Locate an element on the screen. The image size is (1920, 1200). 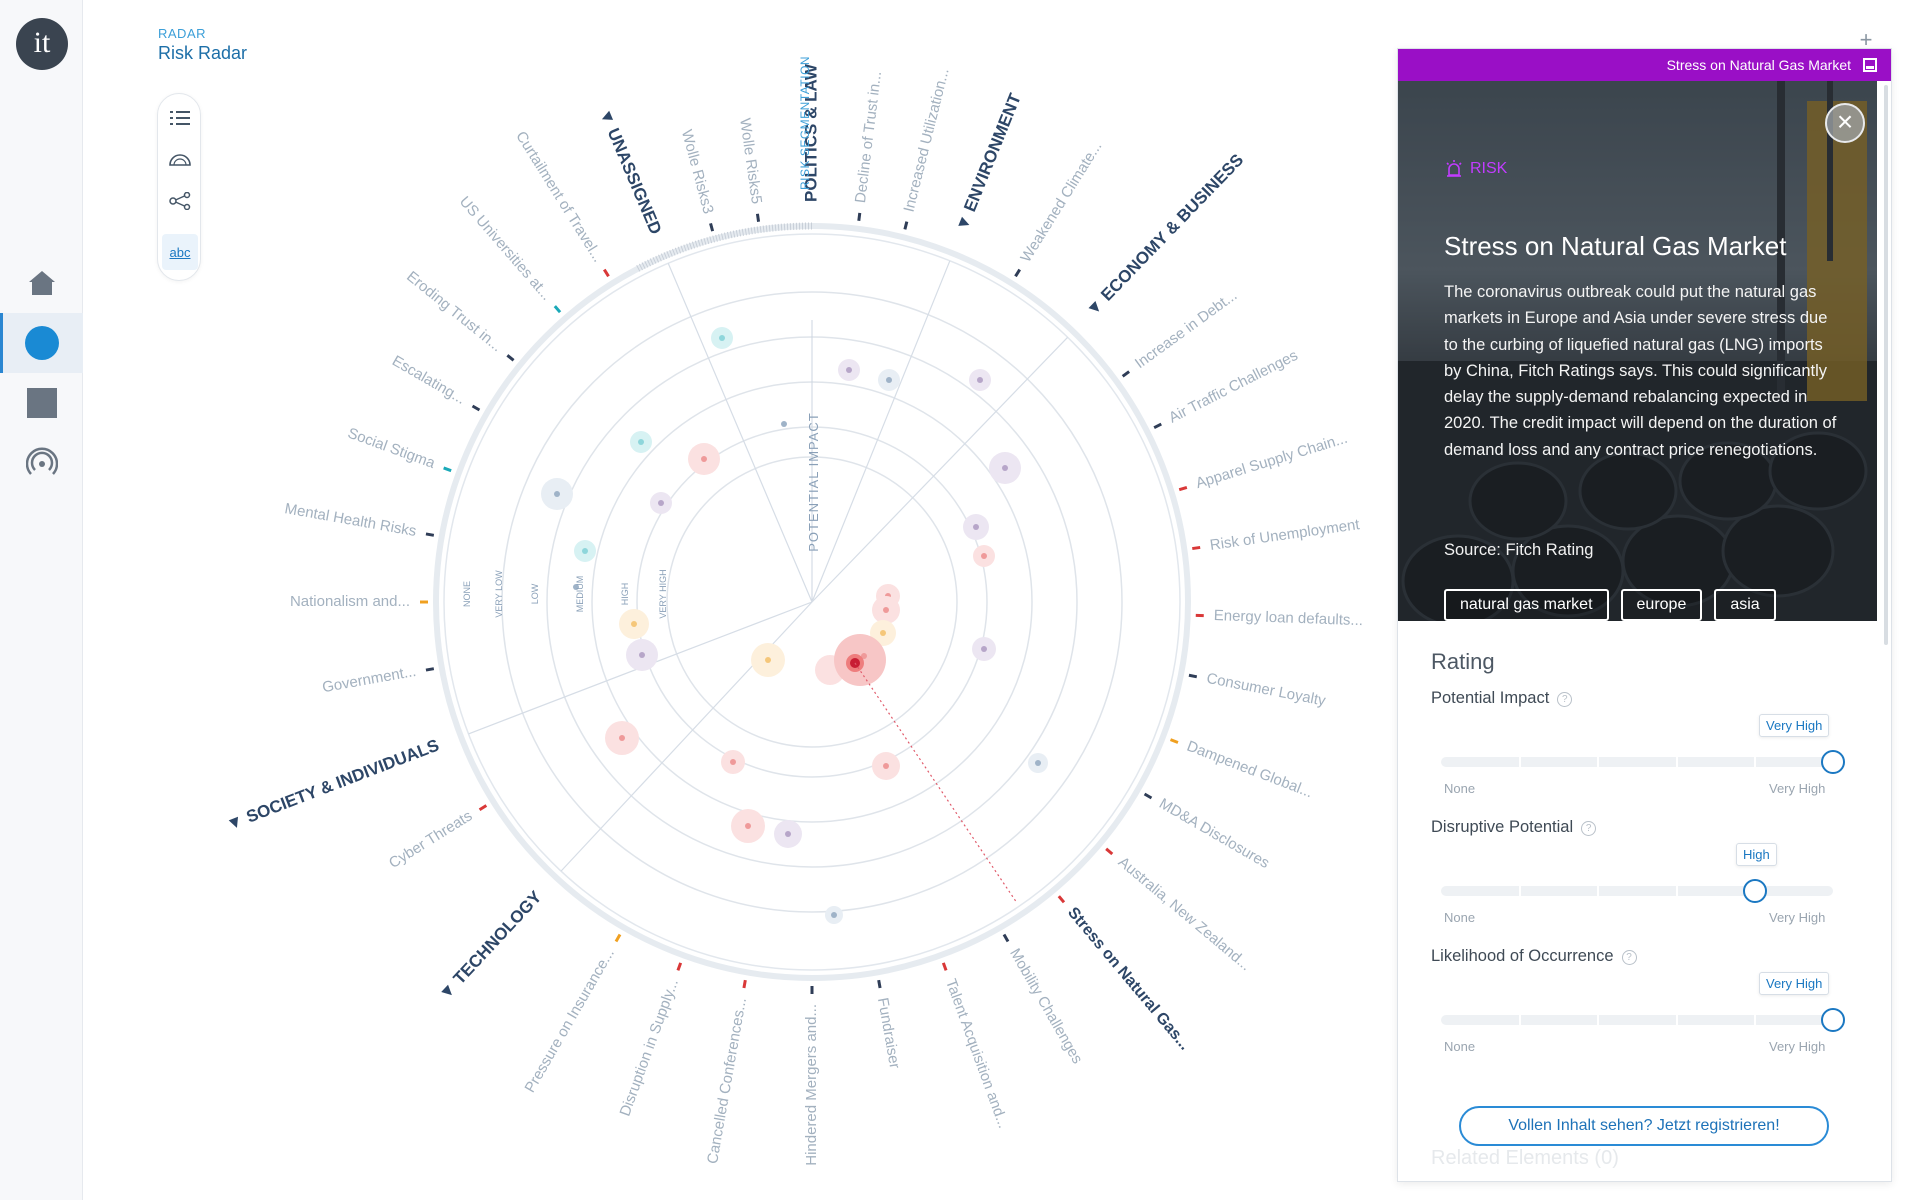
risk-label: Mental Health Risks is located at coordinates (350, 520).